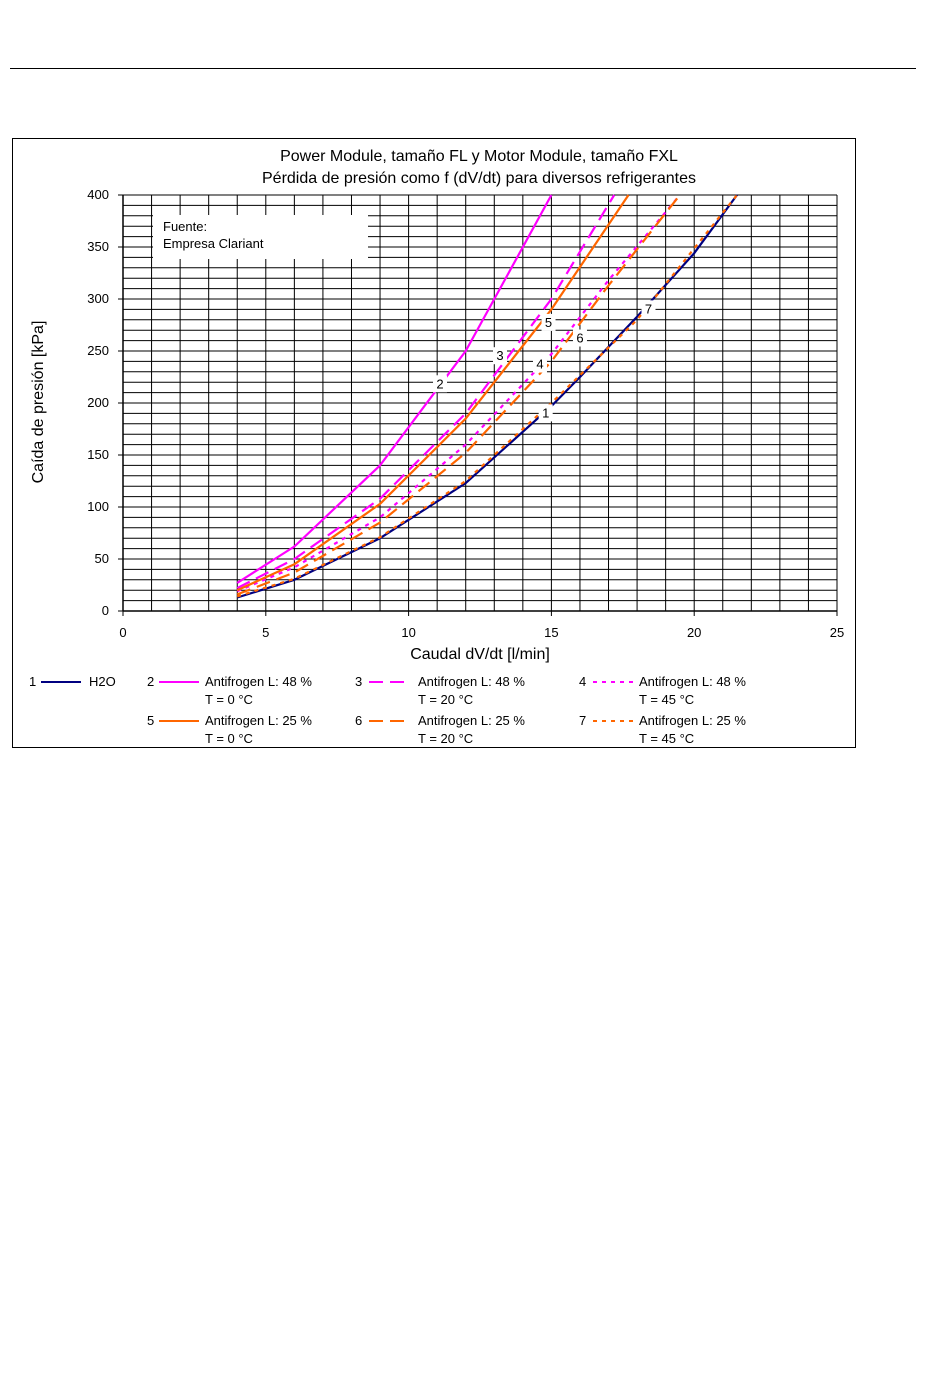  I want to click on annotation-box, so click(260, 237).